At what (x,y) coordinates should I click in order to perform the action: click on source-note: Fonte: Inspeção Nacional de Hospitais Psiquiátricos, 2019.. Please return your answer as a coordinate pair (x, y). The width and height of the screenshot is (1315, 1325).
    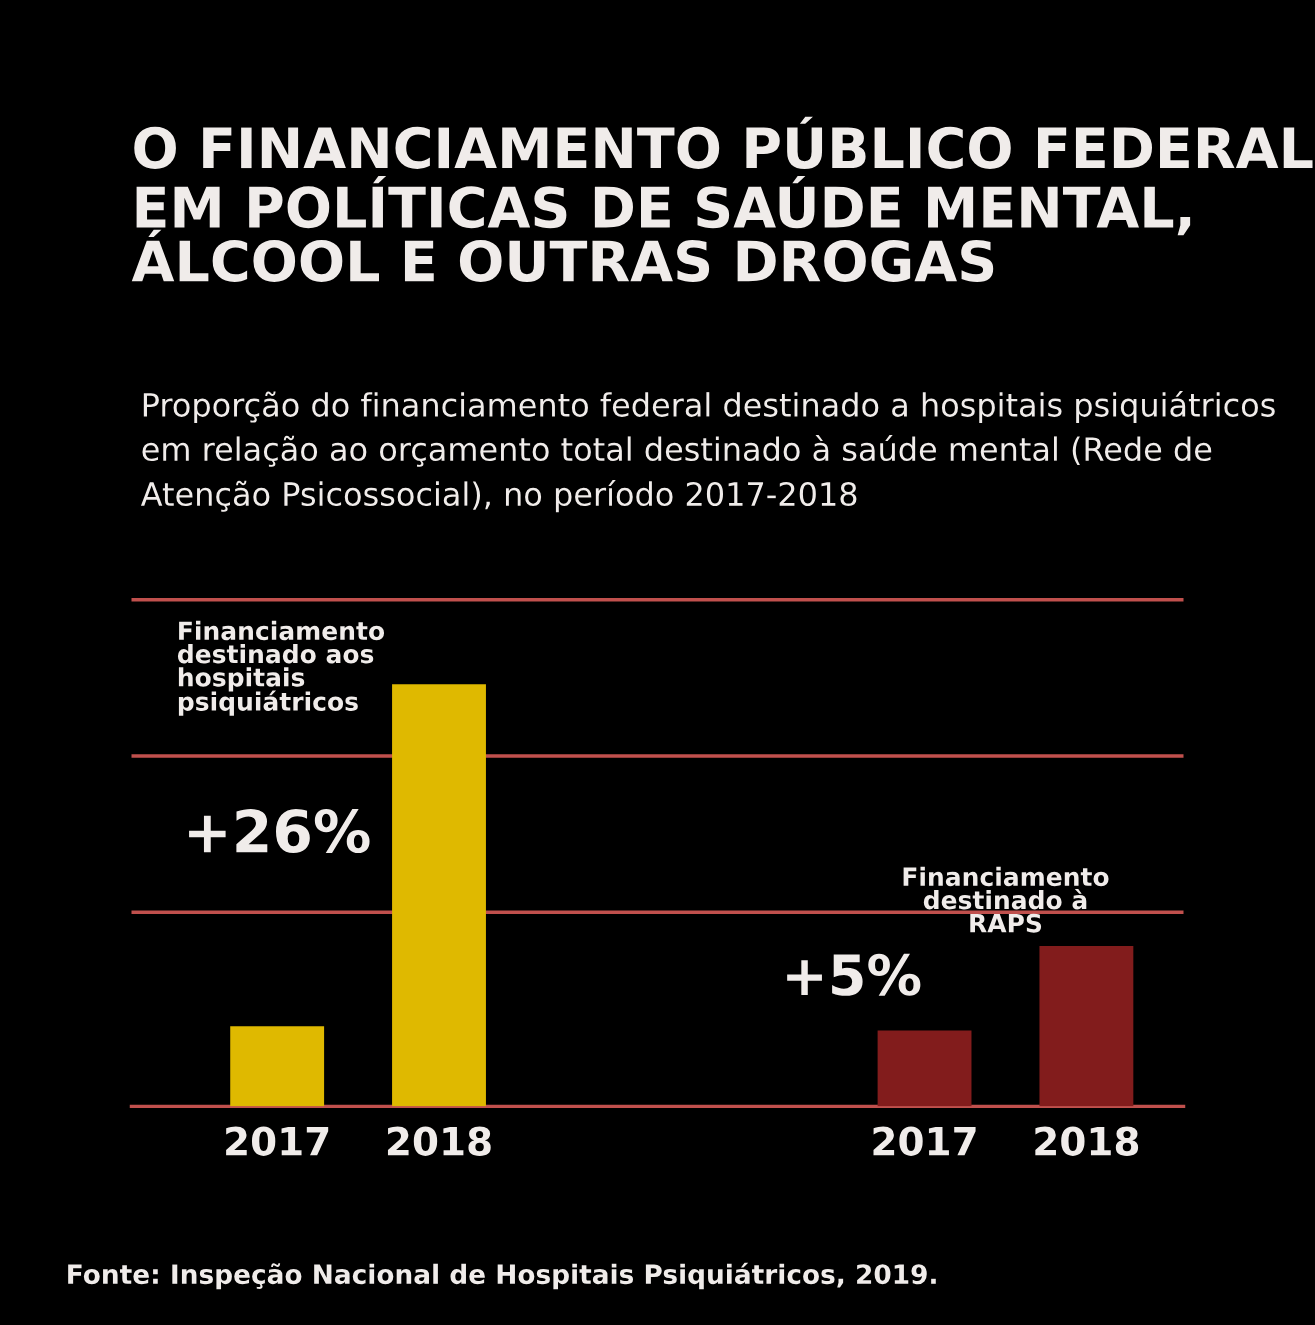
    Looking at the image, I should click on (502, 1276).